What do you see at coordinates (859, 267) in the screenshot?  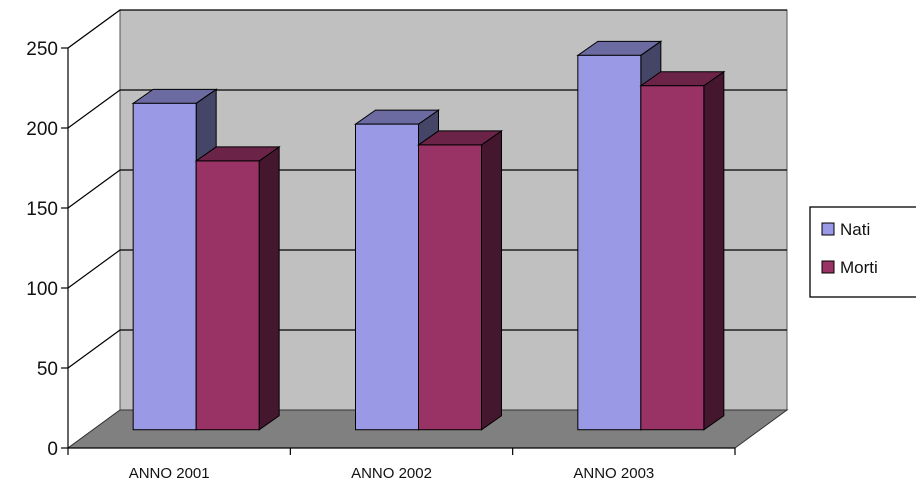 I see `legend-label: Morti` at bounding box center [859, 267].